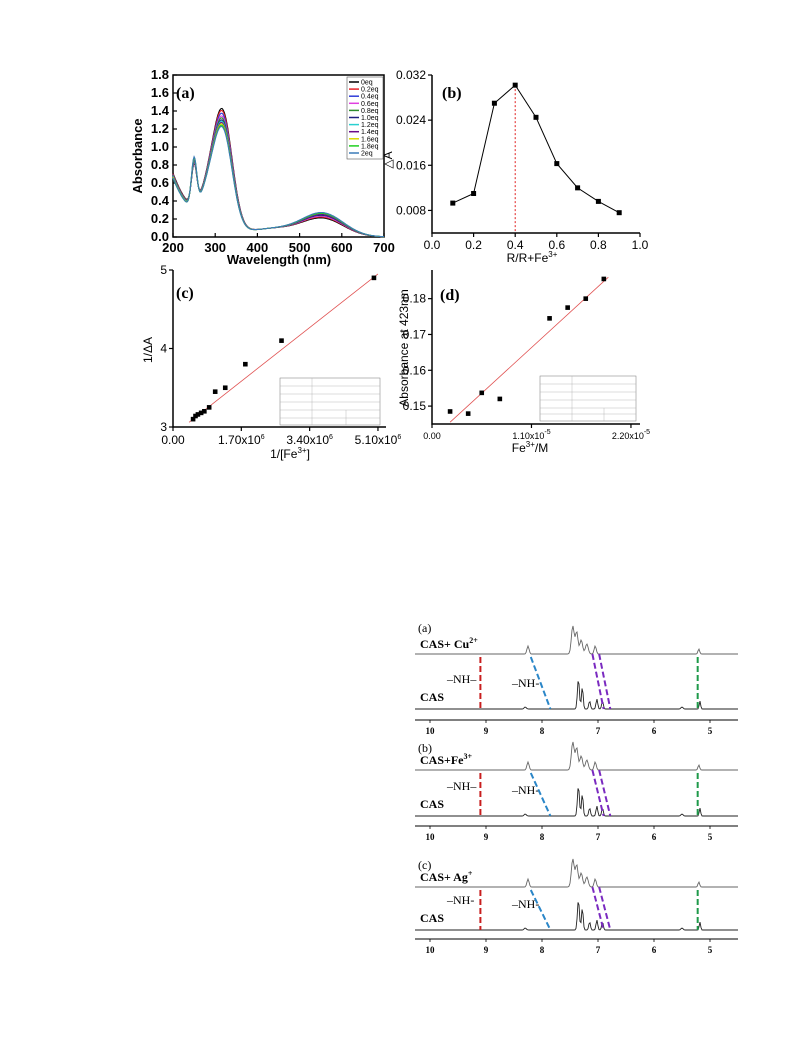 This screenshot has height=1057, width=793. Describe the element at coordinates (160, 74) in the screenshot. I see `panel-a-ytick-label: 1.8` at that location.